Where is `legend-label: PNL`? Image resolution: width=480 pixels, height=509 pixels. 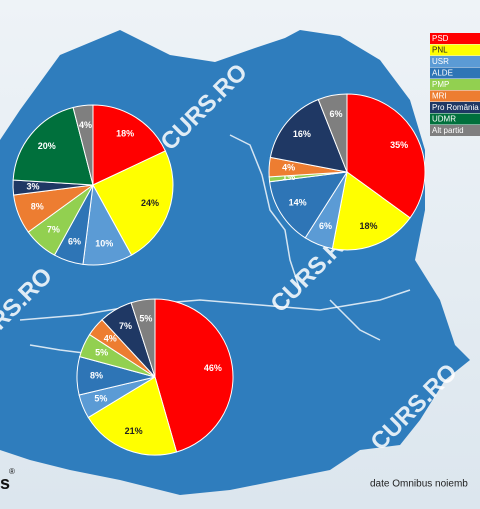
legend-label: PNL is located at coordinates (440, 50).